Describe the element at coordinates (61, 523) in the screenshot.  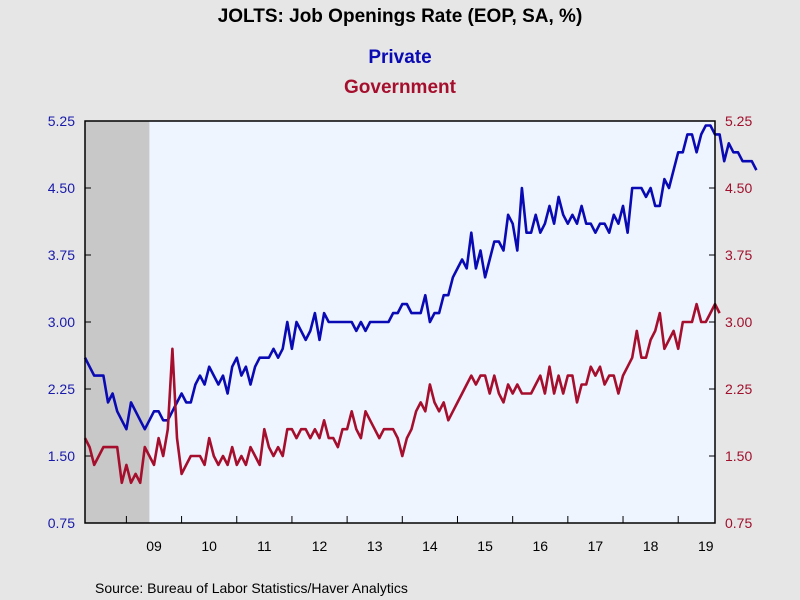
I see `y-left-tick-label: 0.75` at that location.